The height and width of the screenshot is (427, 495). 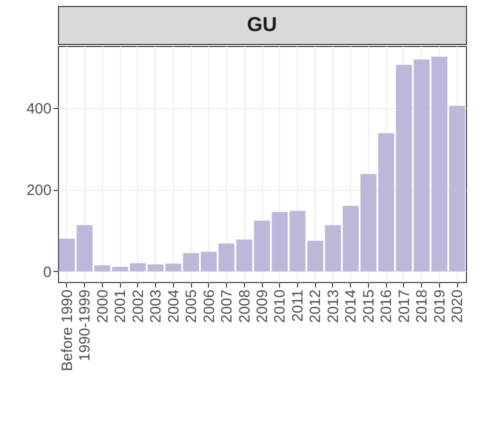 I want to click on x-tick-label: 2013, so click(x=333, y=306).